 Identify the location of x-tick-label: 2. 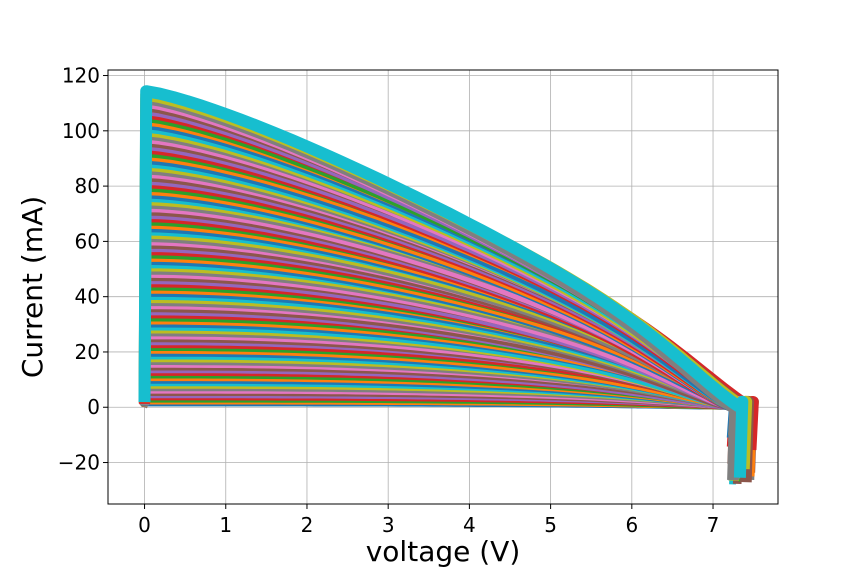
(307, 525).